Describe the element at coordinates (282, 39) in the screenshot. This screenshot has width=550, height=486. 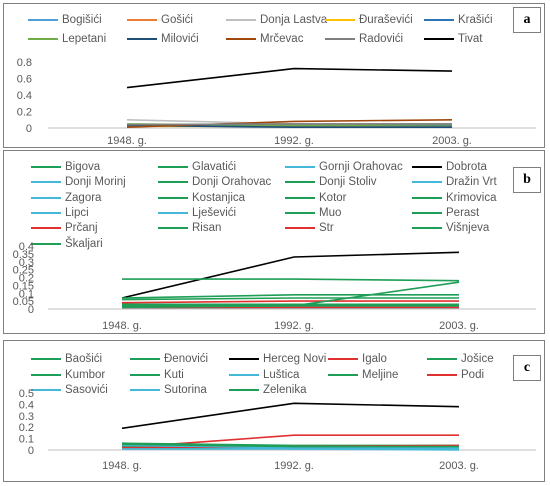
I see `legend-label: Mrčevac` at that location.